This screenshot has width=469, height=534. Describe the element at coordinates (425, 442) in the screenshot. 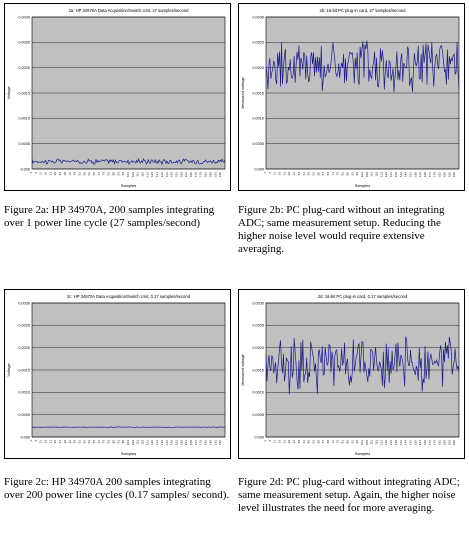

I see `x-tick-label: 166` at that location.